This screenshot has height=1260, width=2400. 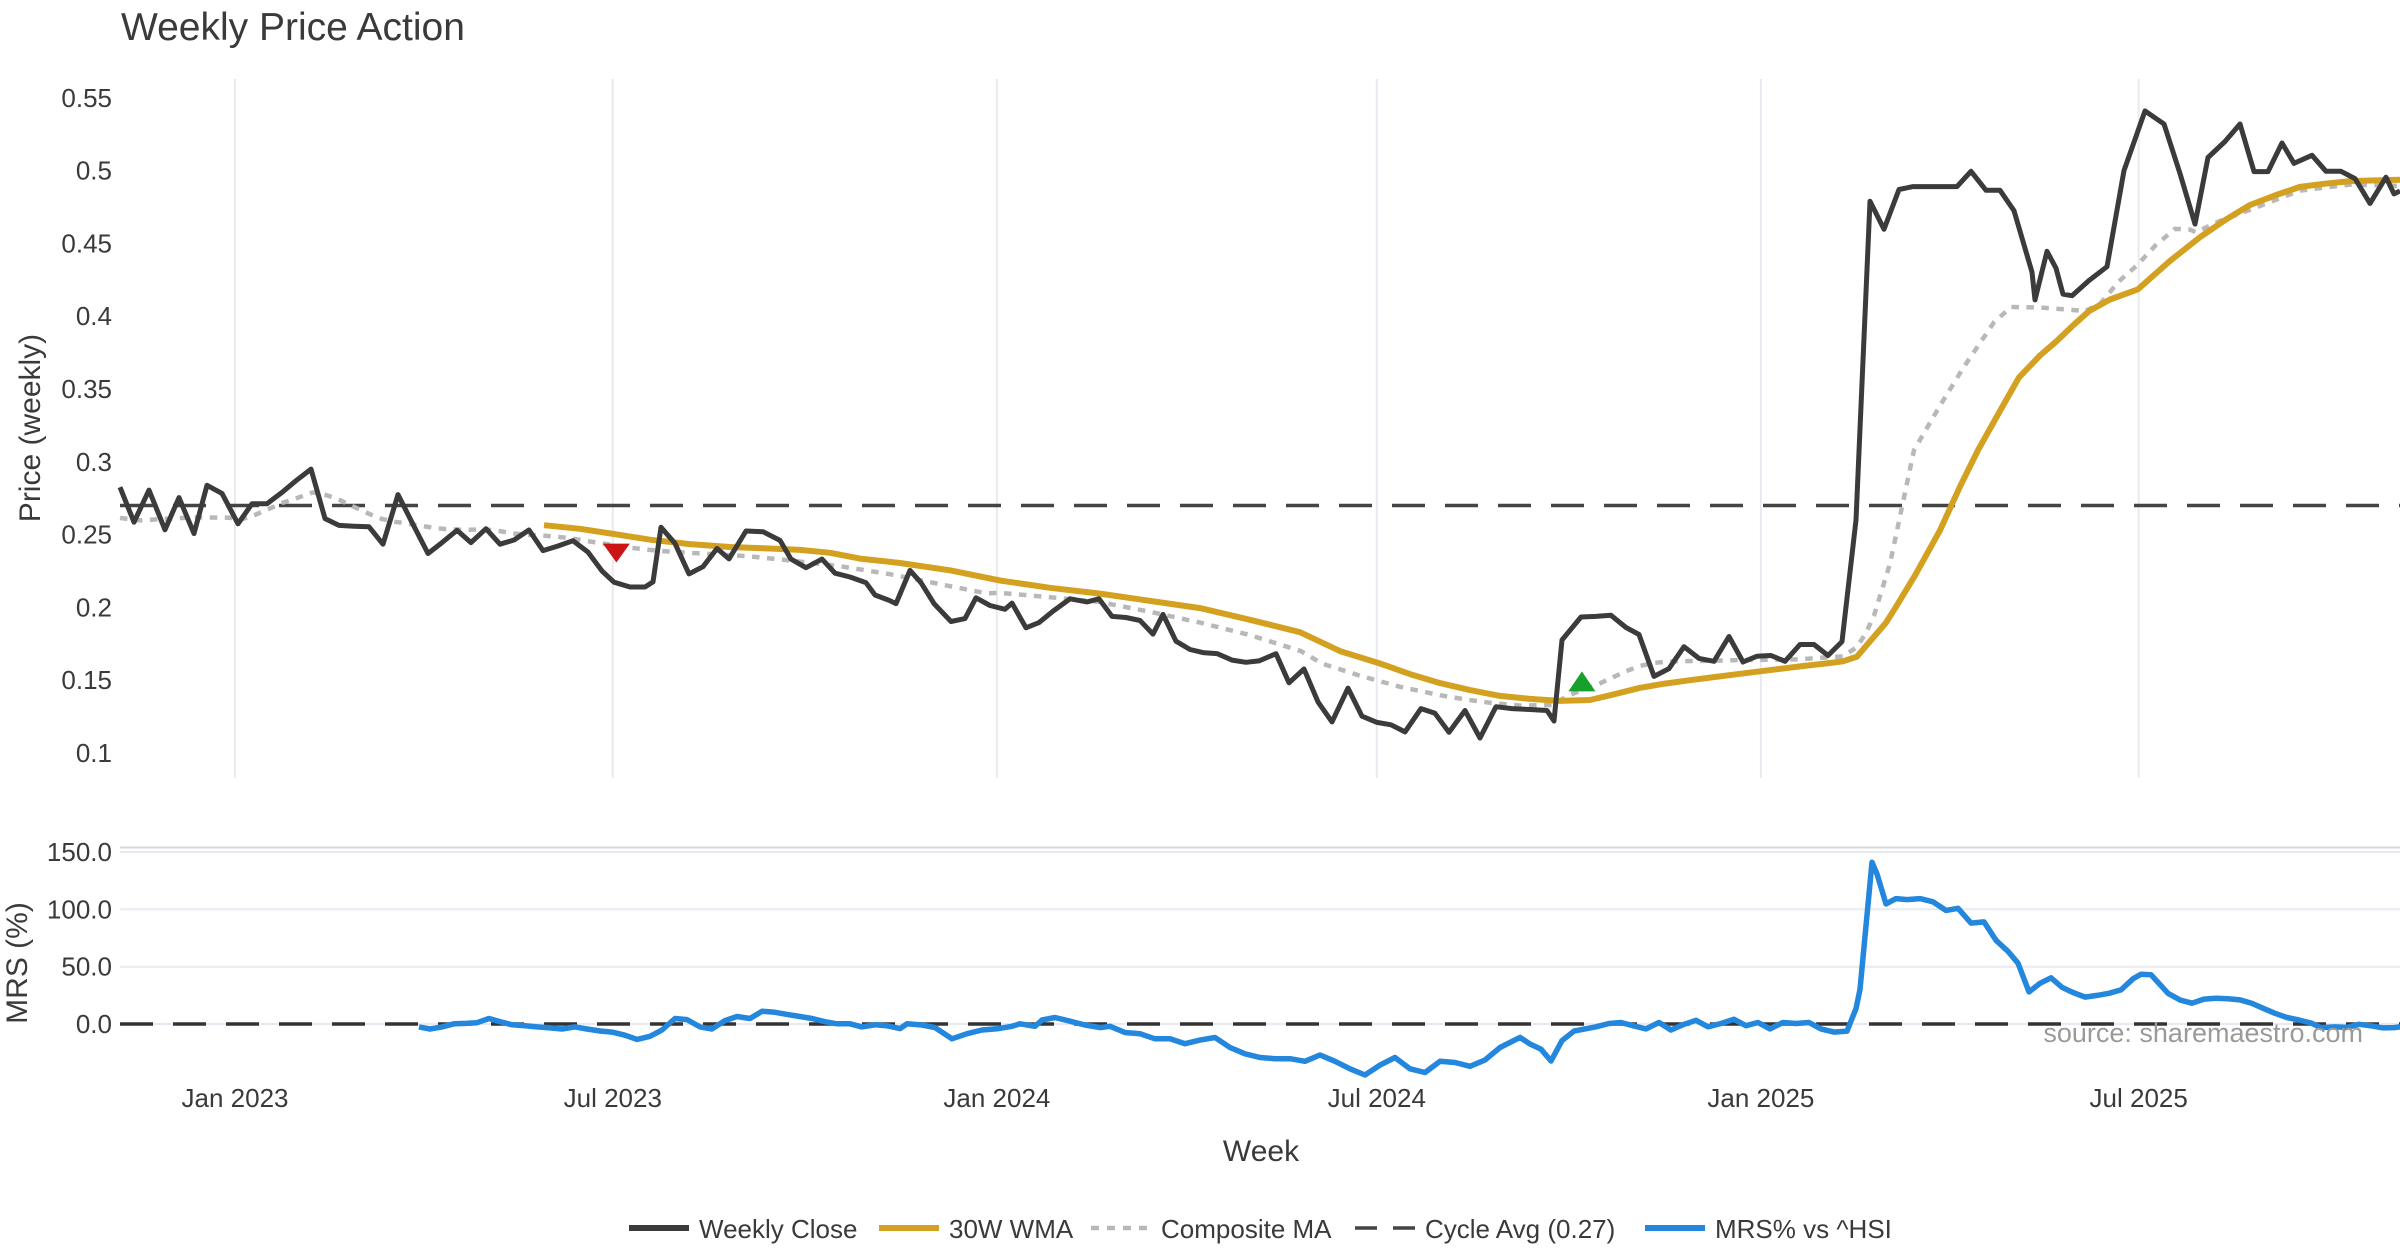 What do you see at coordinates (235, 1098) in the screenshot?
I see `svg-text: Jan 2023` at bounding box center [235, 1098].